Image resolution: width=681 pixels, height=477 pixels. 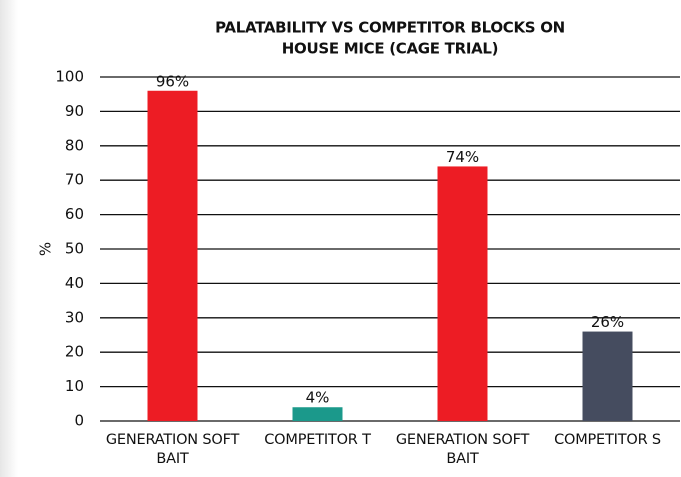 What do you see at coordinates (317, 440) in the screenshot?
I see `x-tick-label: COMPETITOR T` at bounding box center [317, 440].